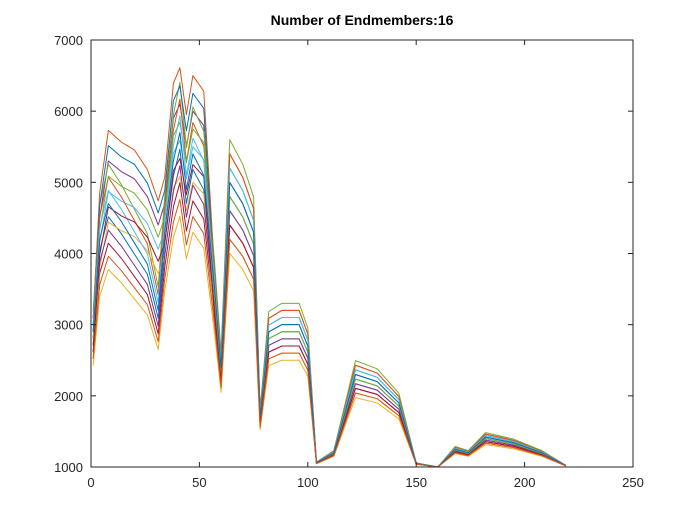  What do you see at coordinates (68, 396) in the screenshot?
I see `y-tick-label: 2000` at bounding box center [68, 396].